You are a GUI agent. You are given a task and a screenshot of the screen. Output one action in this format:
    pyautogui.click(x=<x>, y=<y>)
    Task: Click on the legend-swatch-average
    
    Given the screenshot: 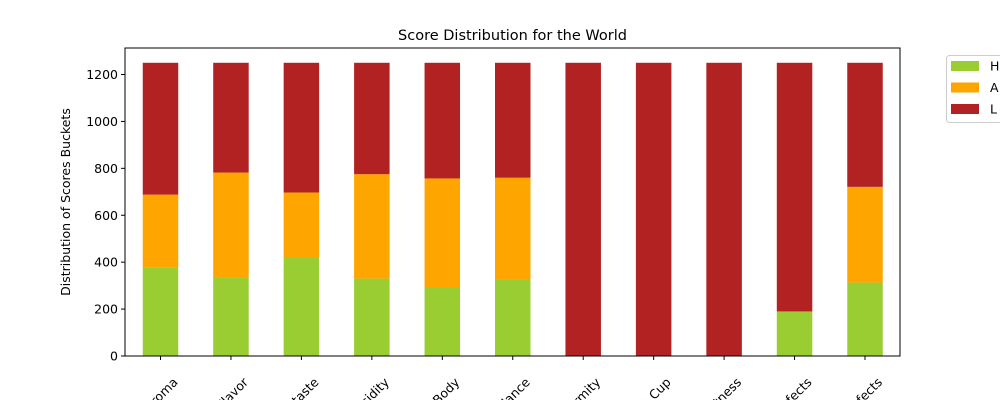 What is the action you would take?
    pyautogui.click(x=965, y=87)
    